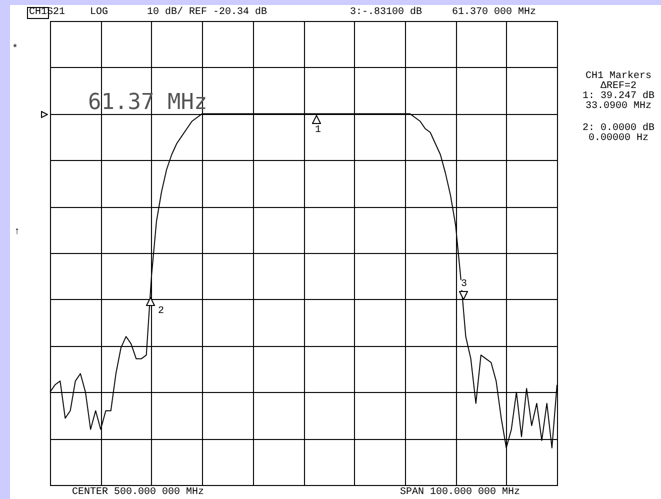 This screenshot has height=499, width=661. I want to click on text: 0.00000 Hz, so click(618, 138).